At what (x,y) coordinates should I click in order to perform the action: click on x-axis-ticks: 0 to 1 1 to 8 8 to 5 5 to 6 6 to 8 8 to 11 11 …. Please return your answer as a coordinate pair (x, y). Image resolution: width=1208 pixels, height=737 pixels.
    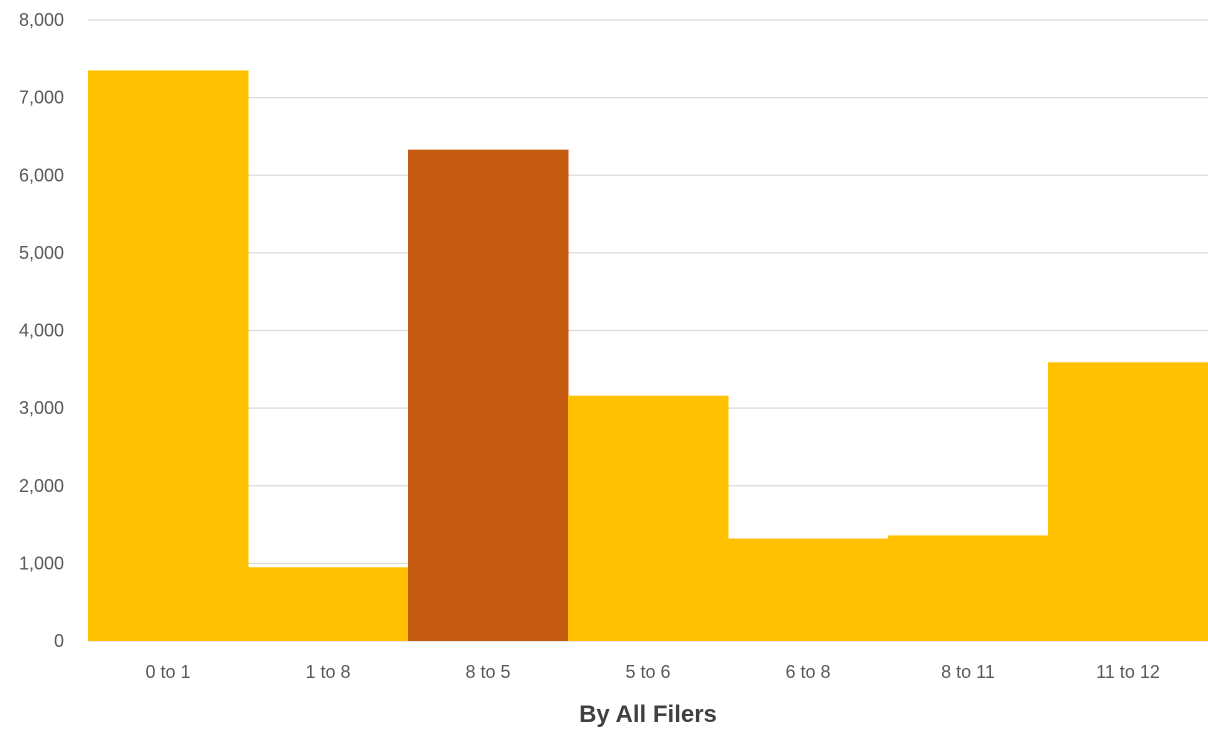
    Looking at the image, I should click on (652, 672).